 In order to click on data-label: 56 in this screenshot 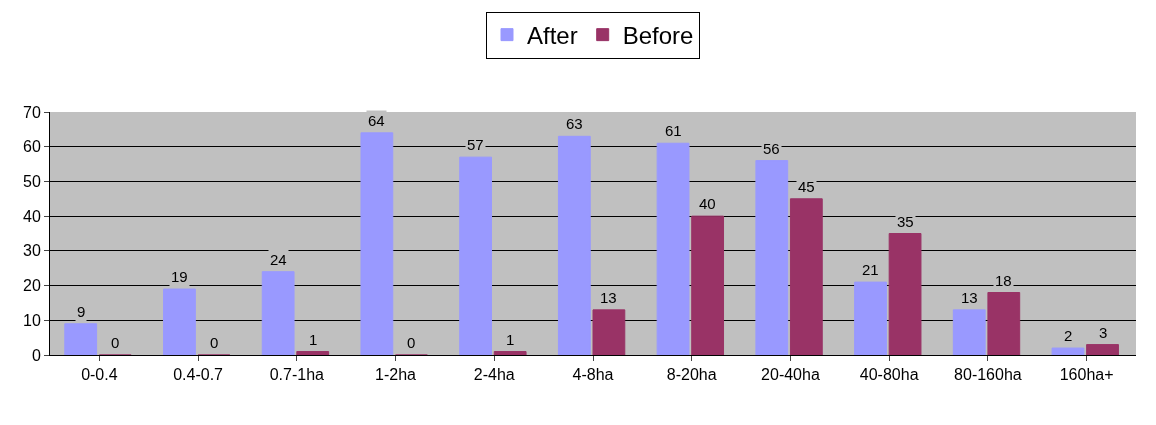, I will do `click(771, 148)`.